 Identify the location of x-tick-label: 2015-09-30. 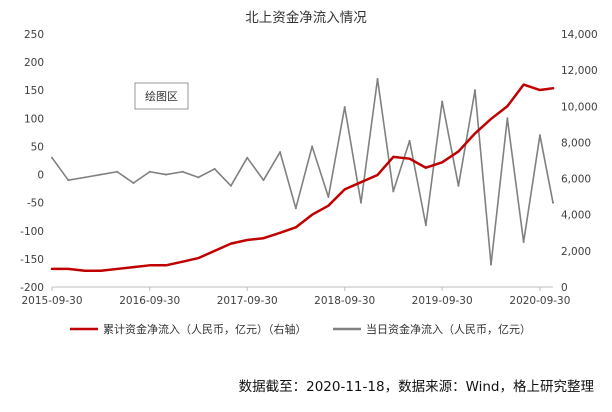
(51, 301).